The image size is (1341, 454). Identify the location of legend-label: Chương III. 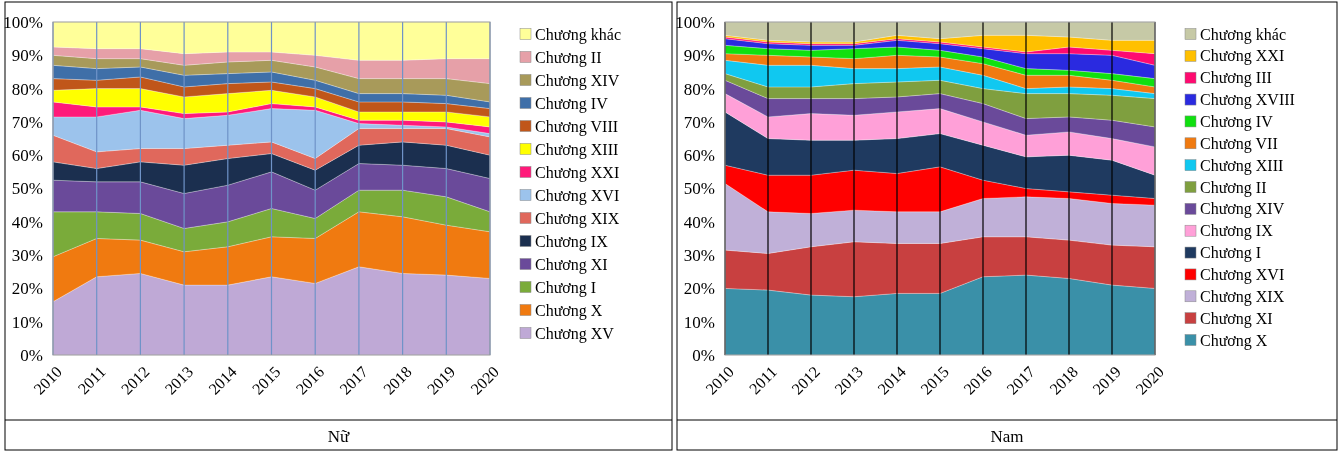
(1236, 78).